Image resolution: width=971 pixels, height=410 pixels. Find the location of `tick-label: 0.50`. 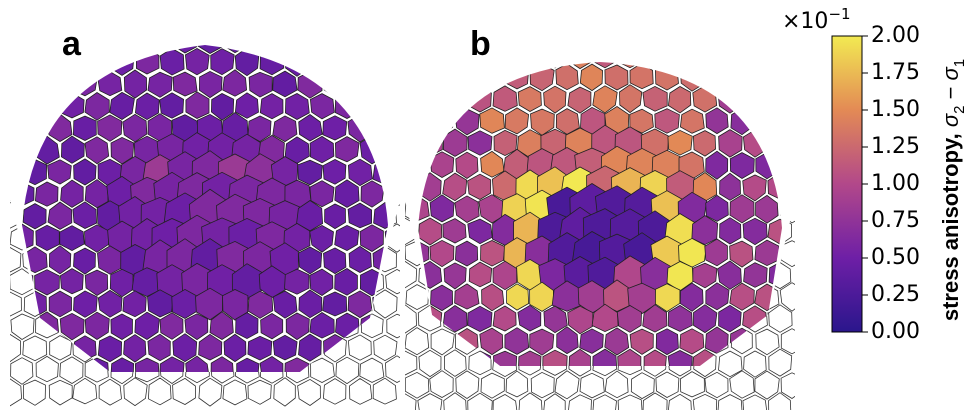

tick-label: 0.50 is located at coordinates (895, 257).